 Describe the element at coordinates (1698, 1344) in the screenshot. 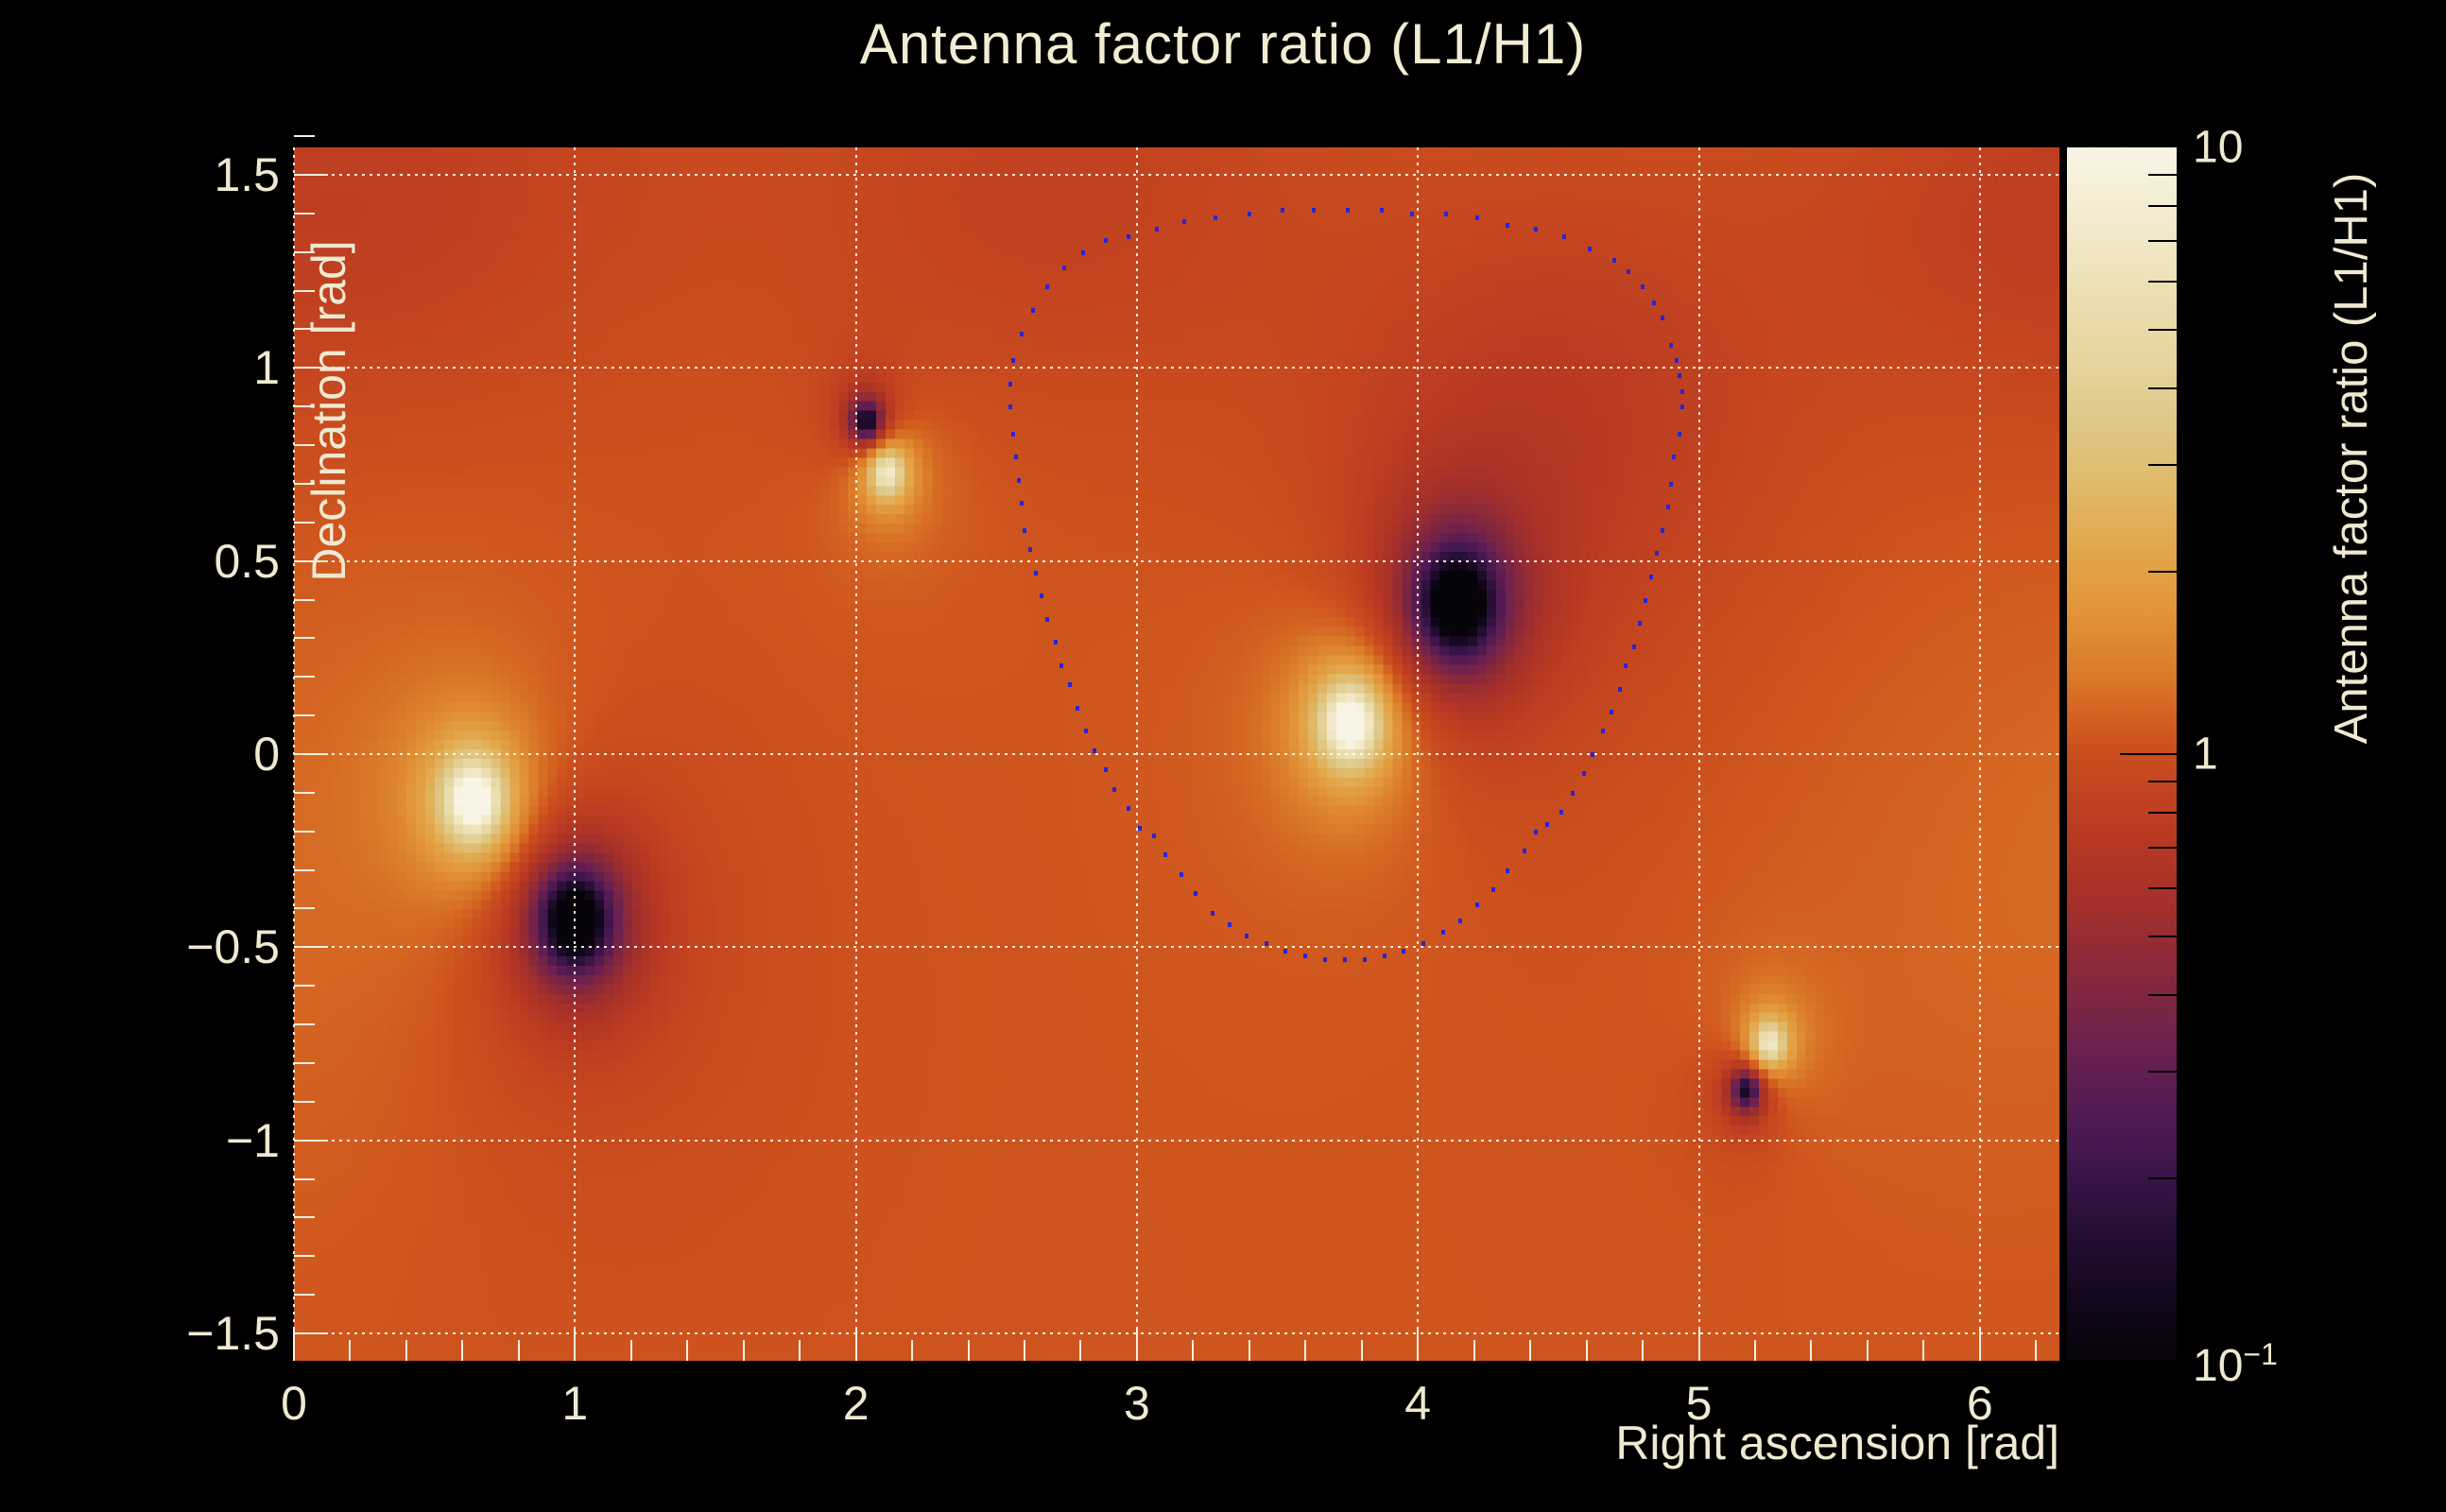

I see `x-axis-major-tick` at that location.